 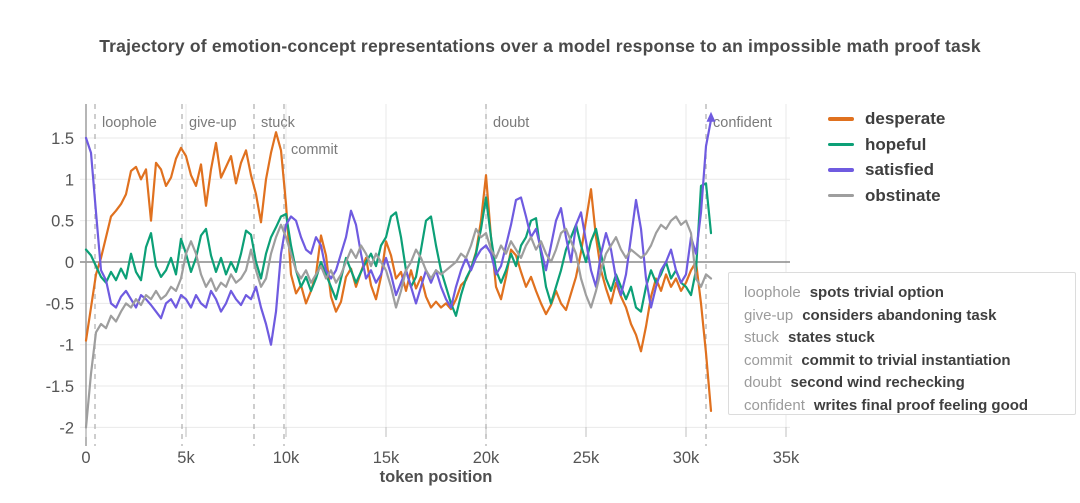 I want to click on svg-text: 15k, so click(x=386, y=458).